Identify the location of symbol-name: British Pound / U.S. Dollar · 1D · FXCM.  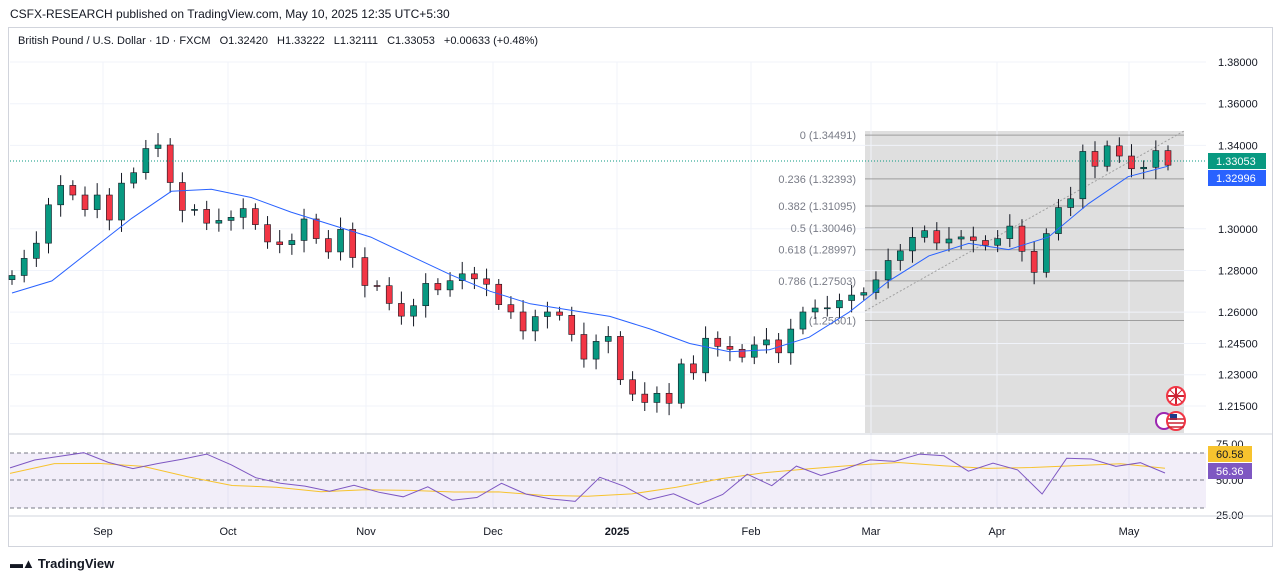
(114, 41).